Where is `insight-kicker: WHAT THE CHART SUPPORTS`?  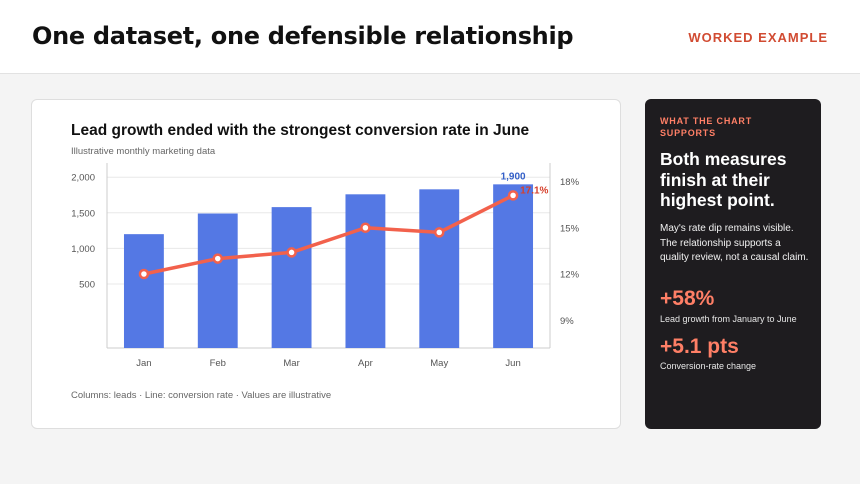 insight-kicker: WHAT THE CHART SUPPORTS is located at coordinates (706, 127).